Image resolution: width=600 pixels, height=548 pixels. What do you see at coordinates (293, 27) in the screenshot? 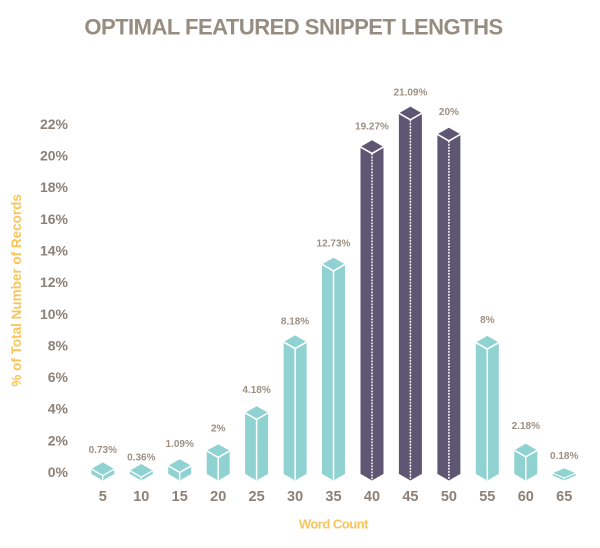
I see `svg-text:OPTIMAL FEATURED SNIPPET LENGT: OPTIMAL FEATURED SNIPPET LENGTHS` at bounding box center [293, 27].